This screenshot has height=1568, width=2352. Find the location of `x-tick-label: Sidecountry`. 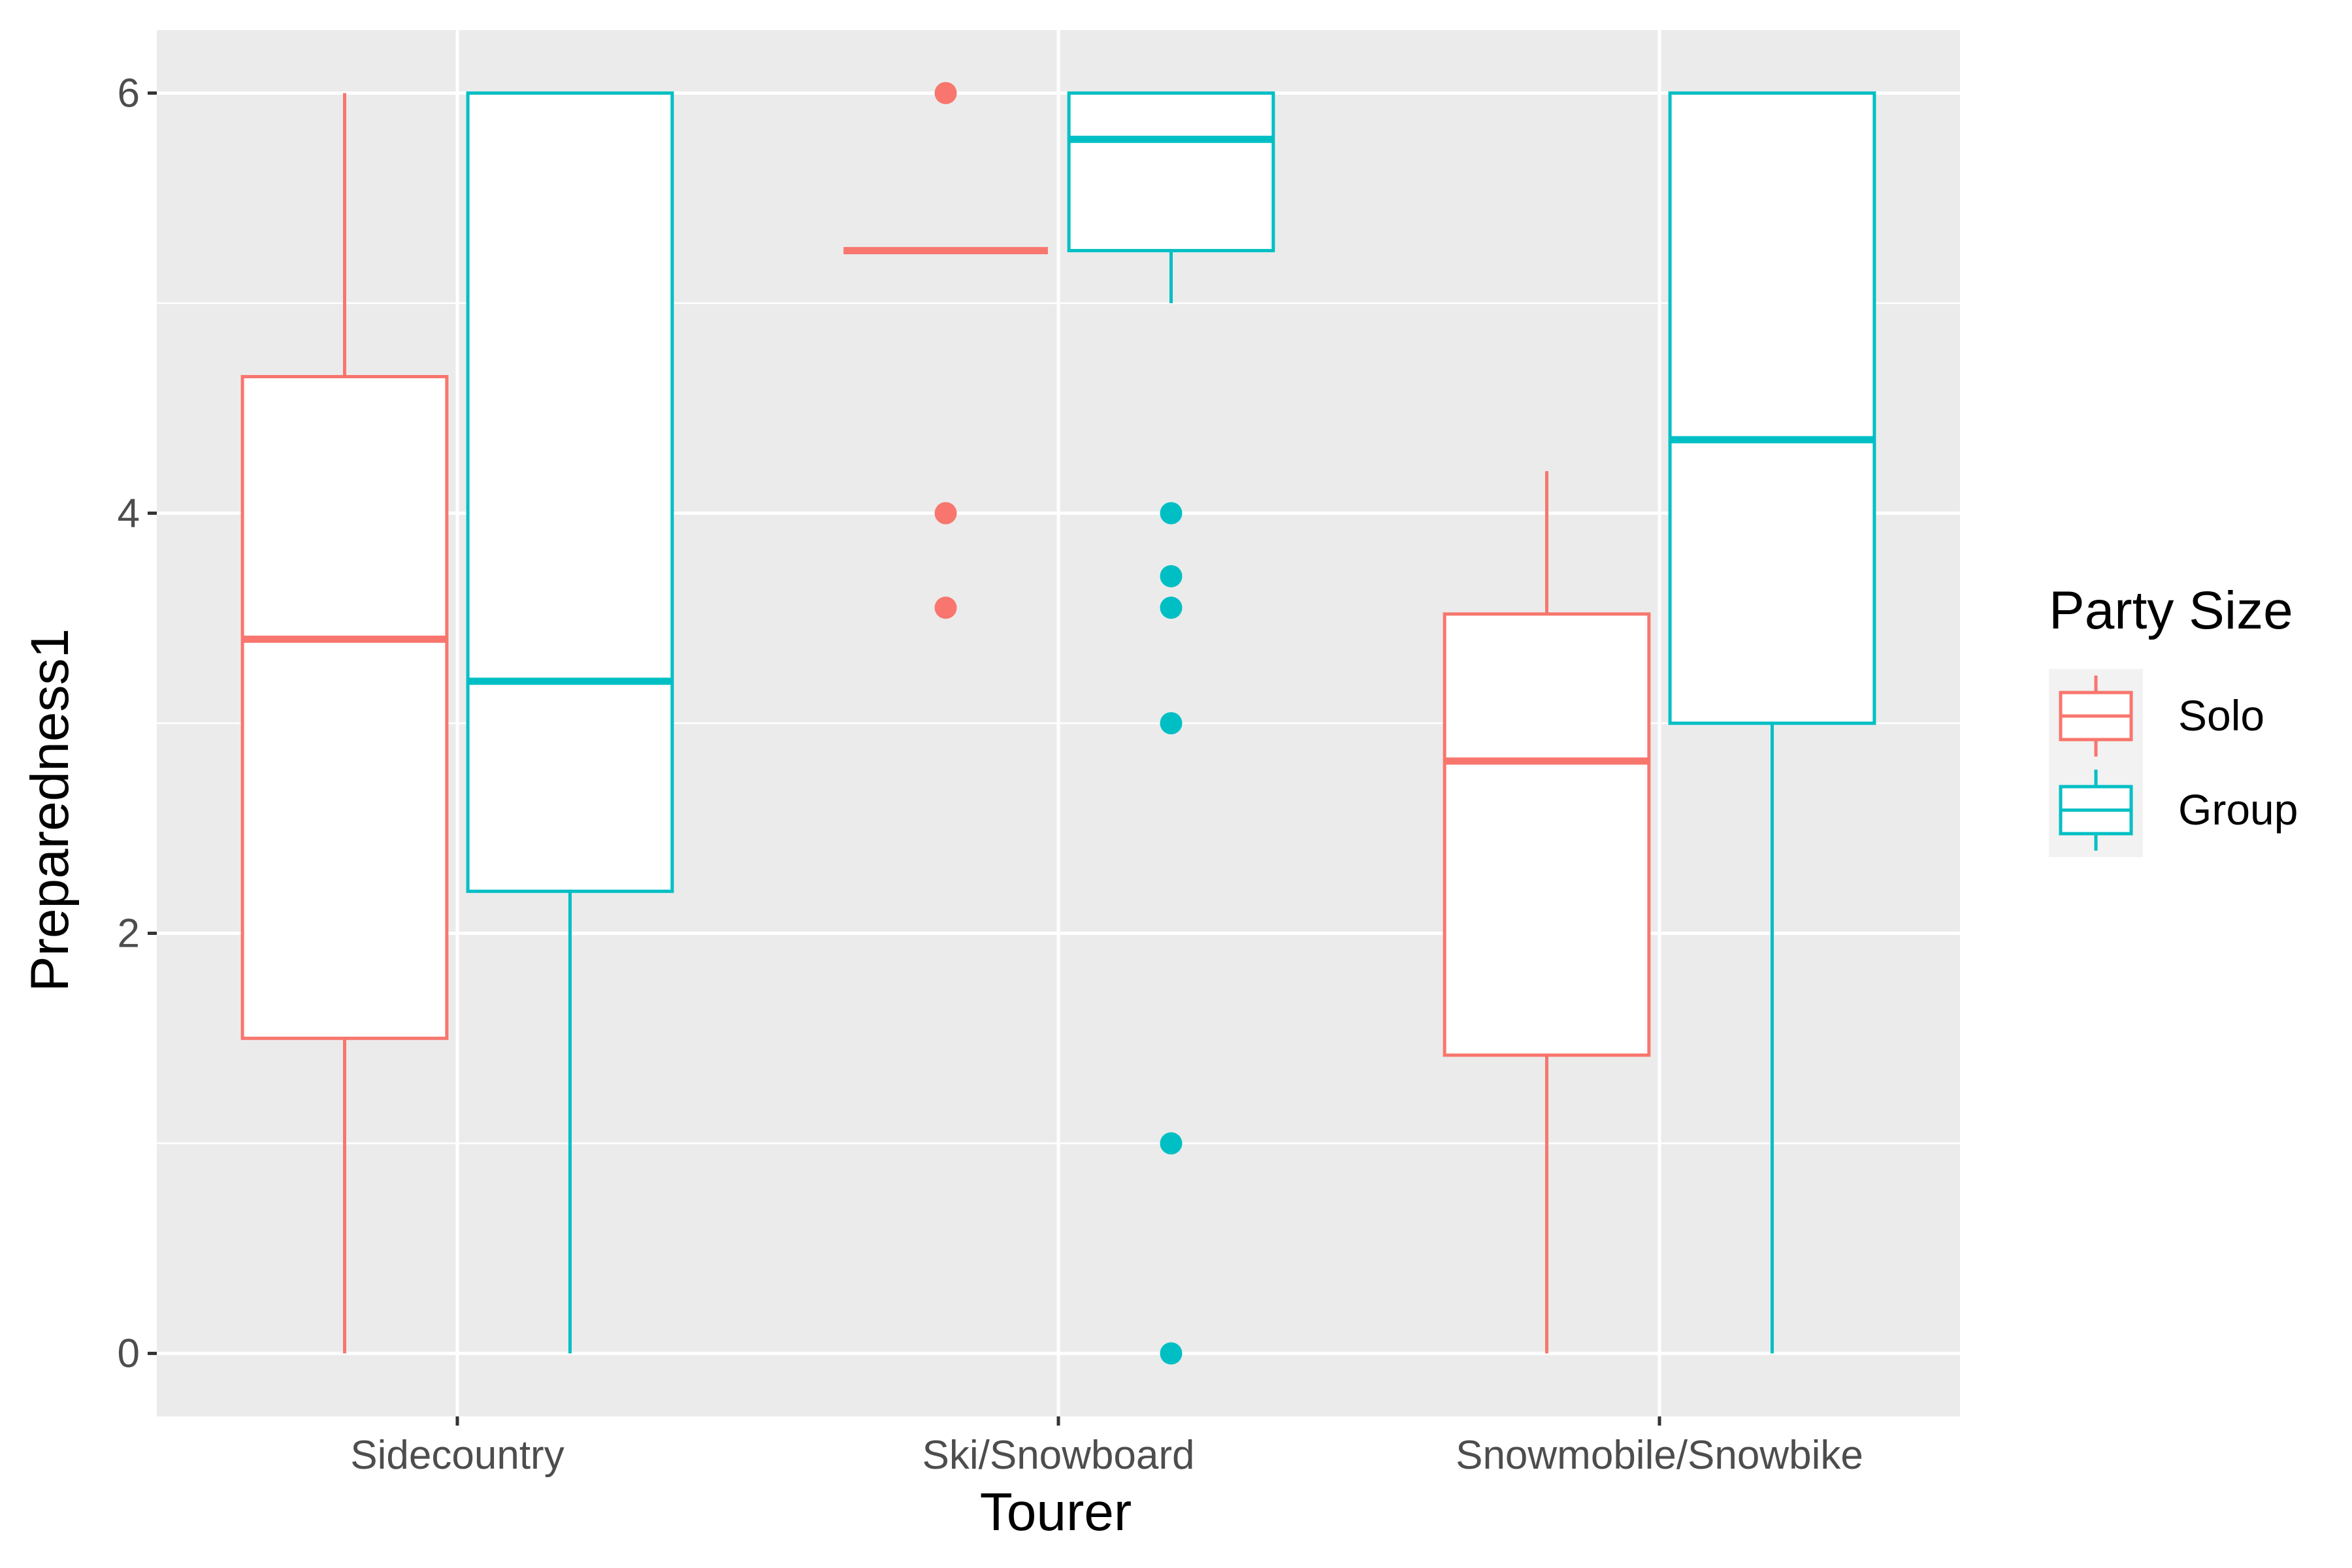

x-tick-label: Sidecountry is located at coordinates (457, 1455).